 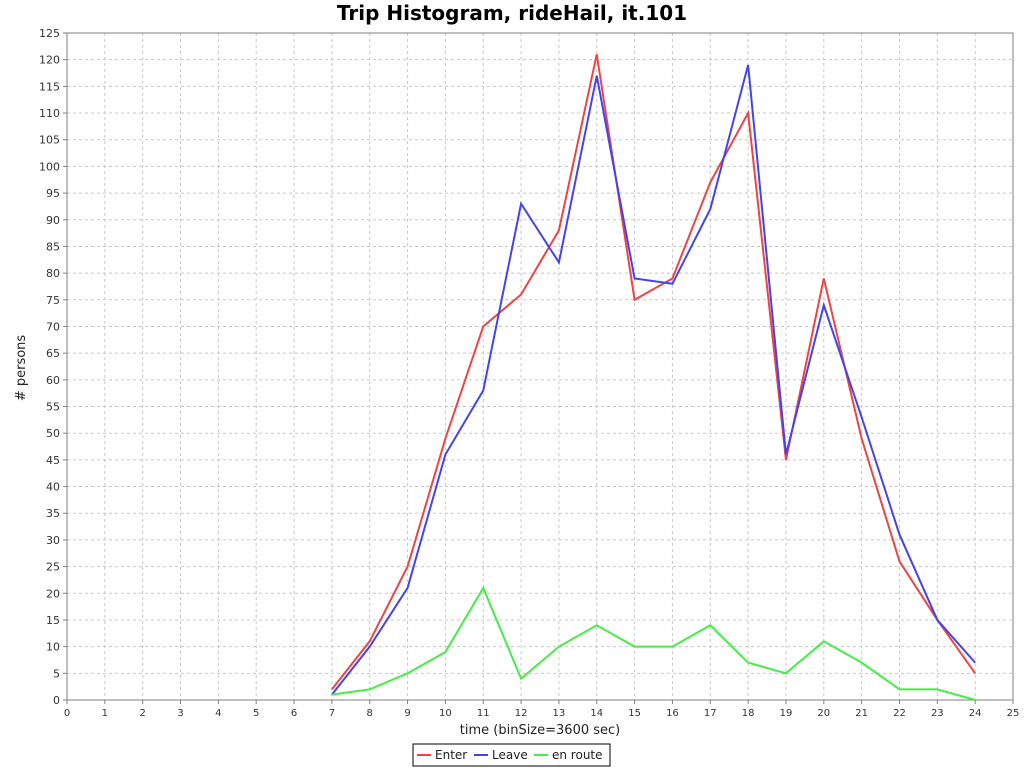 I want to click on chart-title: Trip Histogram, rideHail, it.101, so click(x=512, y=13).